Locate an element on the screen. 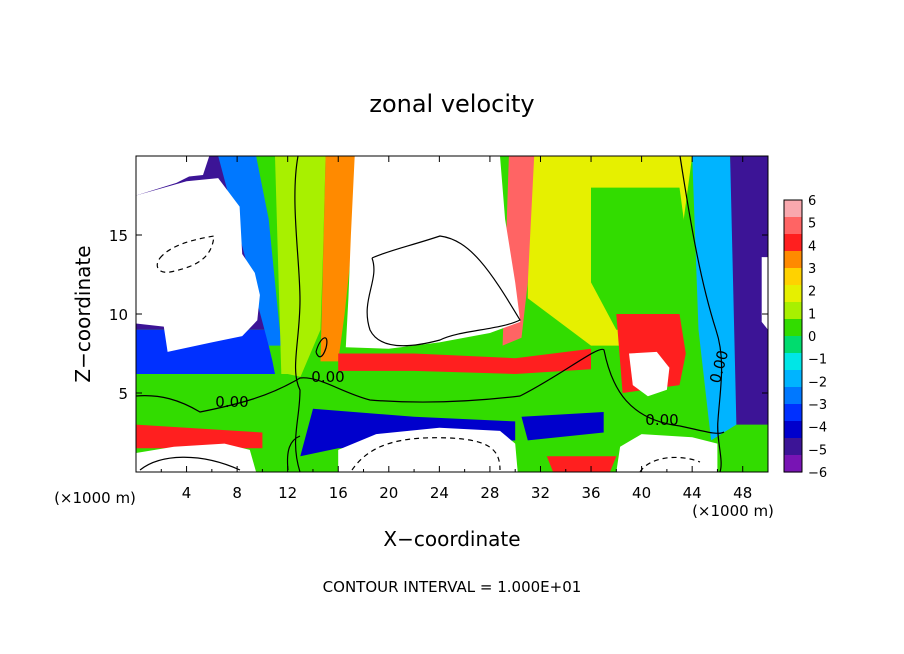  colorbar-label-3: 3 is located at coordinates (812, 269).